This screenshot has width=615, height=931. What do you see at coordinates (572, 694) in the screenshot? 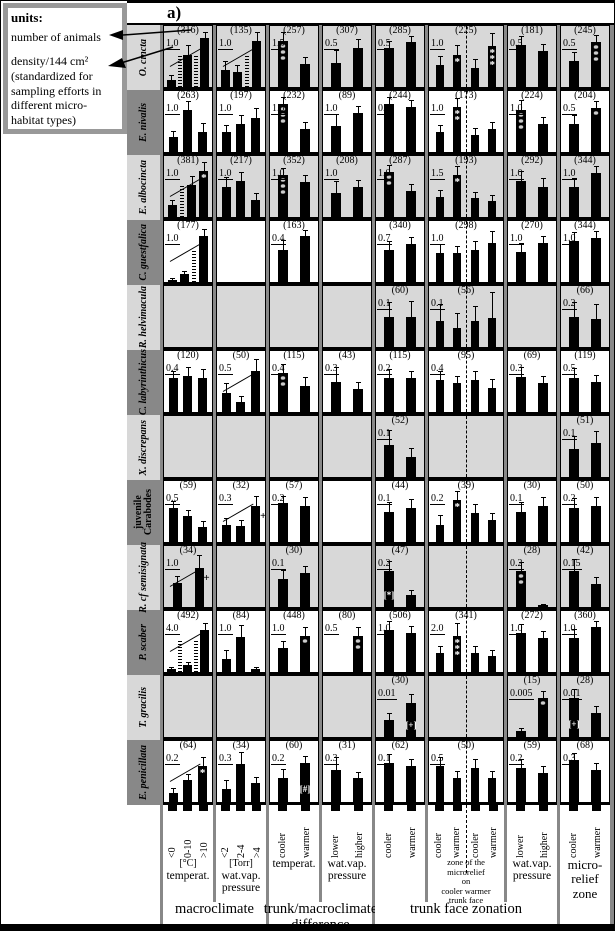
I see `y-scale-label: 0.01` at bounding box center [572, 694].